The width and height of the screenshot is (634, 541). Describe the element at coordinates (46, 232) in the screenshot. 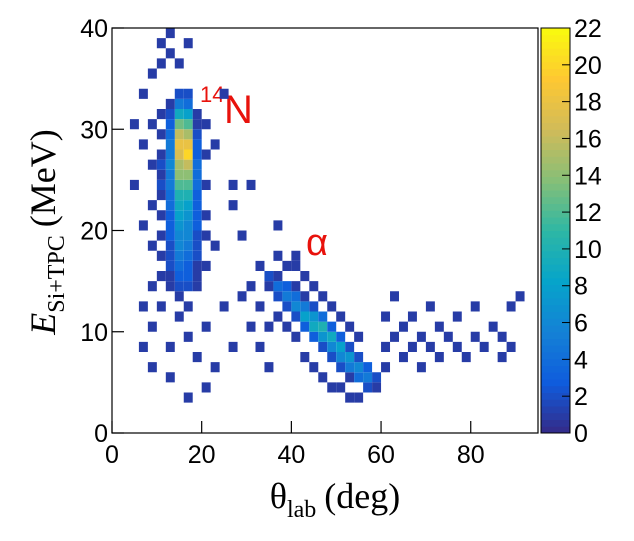

I see `y-axis-title: ESi+TPC (MeV)` at that location.